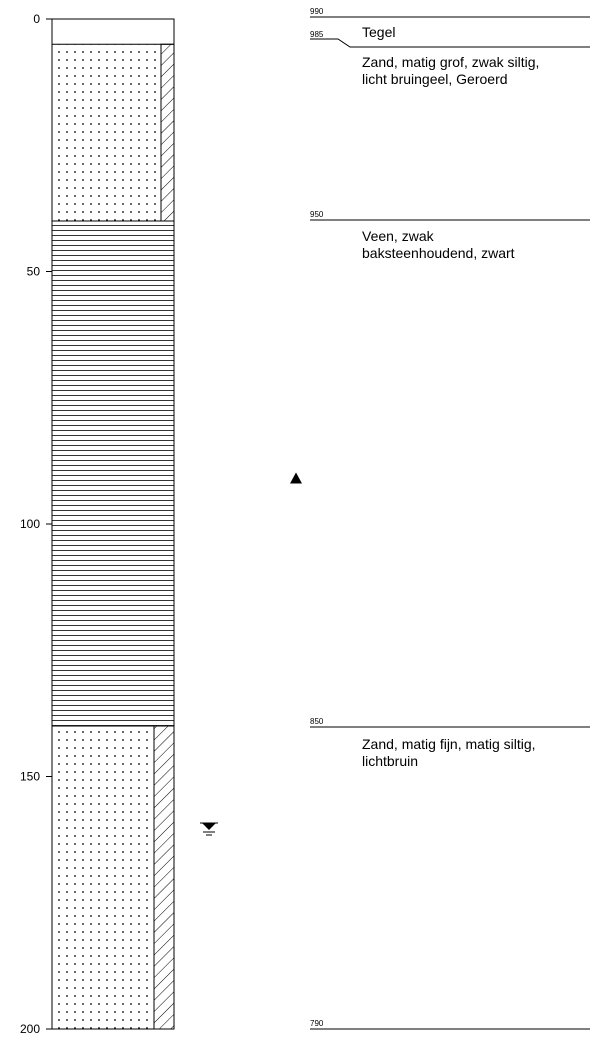 The height and width of the screenshot is (1037, 594). What do you see at coordinates (30, 1029) in the screenshot?
I see `depth-tick-label: 200` at bounding box center [30, 1029].